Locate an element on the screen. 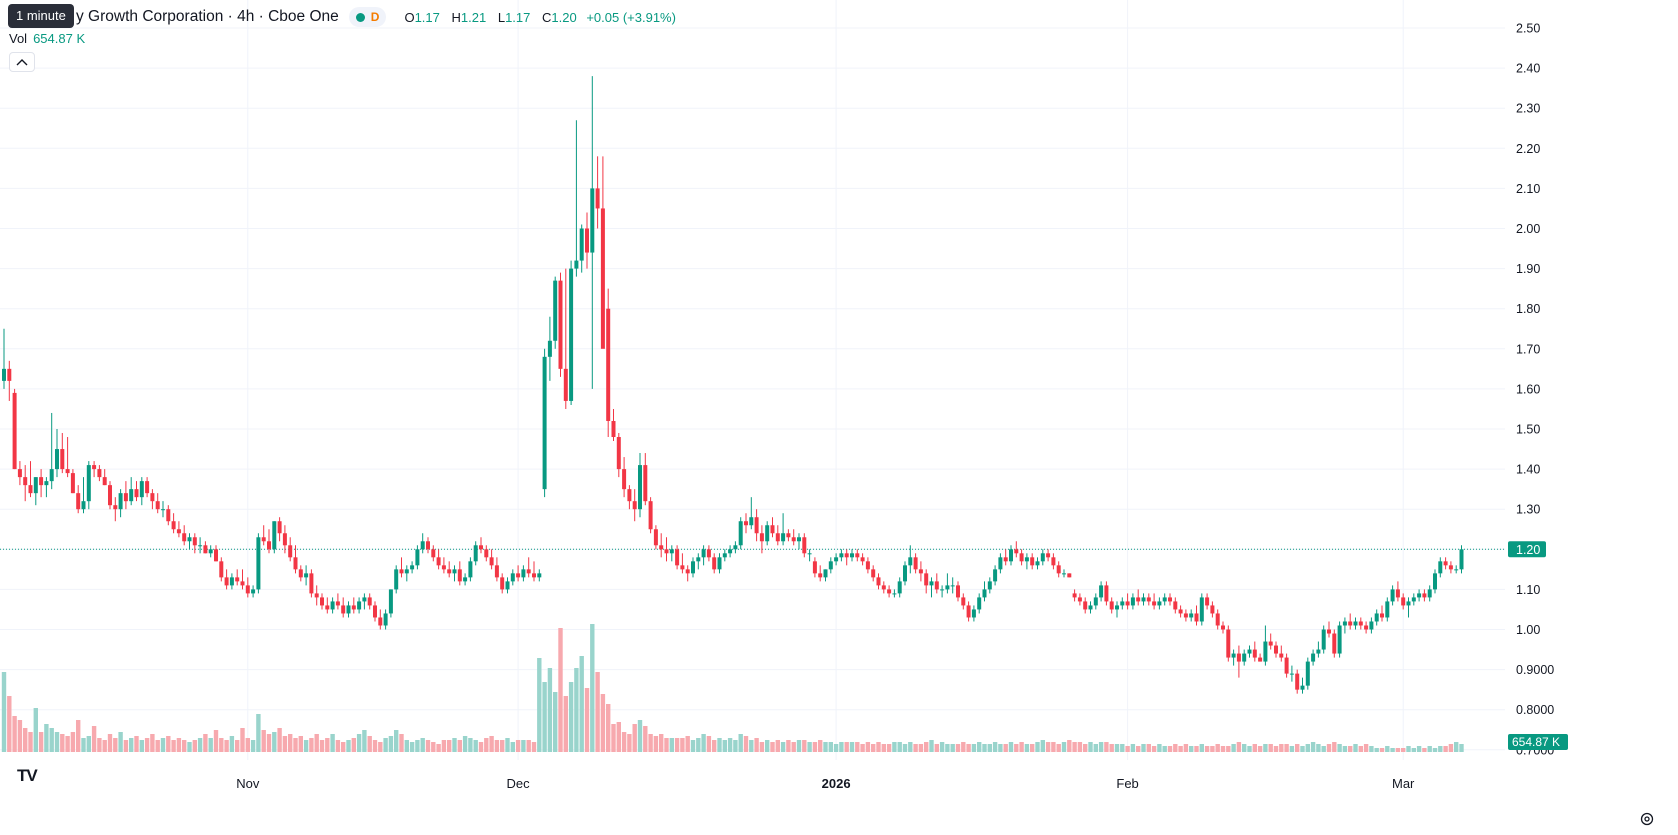 The height and width of the screenshot is (835, 1678). y-tick-label: 0.8000 is located at coordinates (1535, 710).